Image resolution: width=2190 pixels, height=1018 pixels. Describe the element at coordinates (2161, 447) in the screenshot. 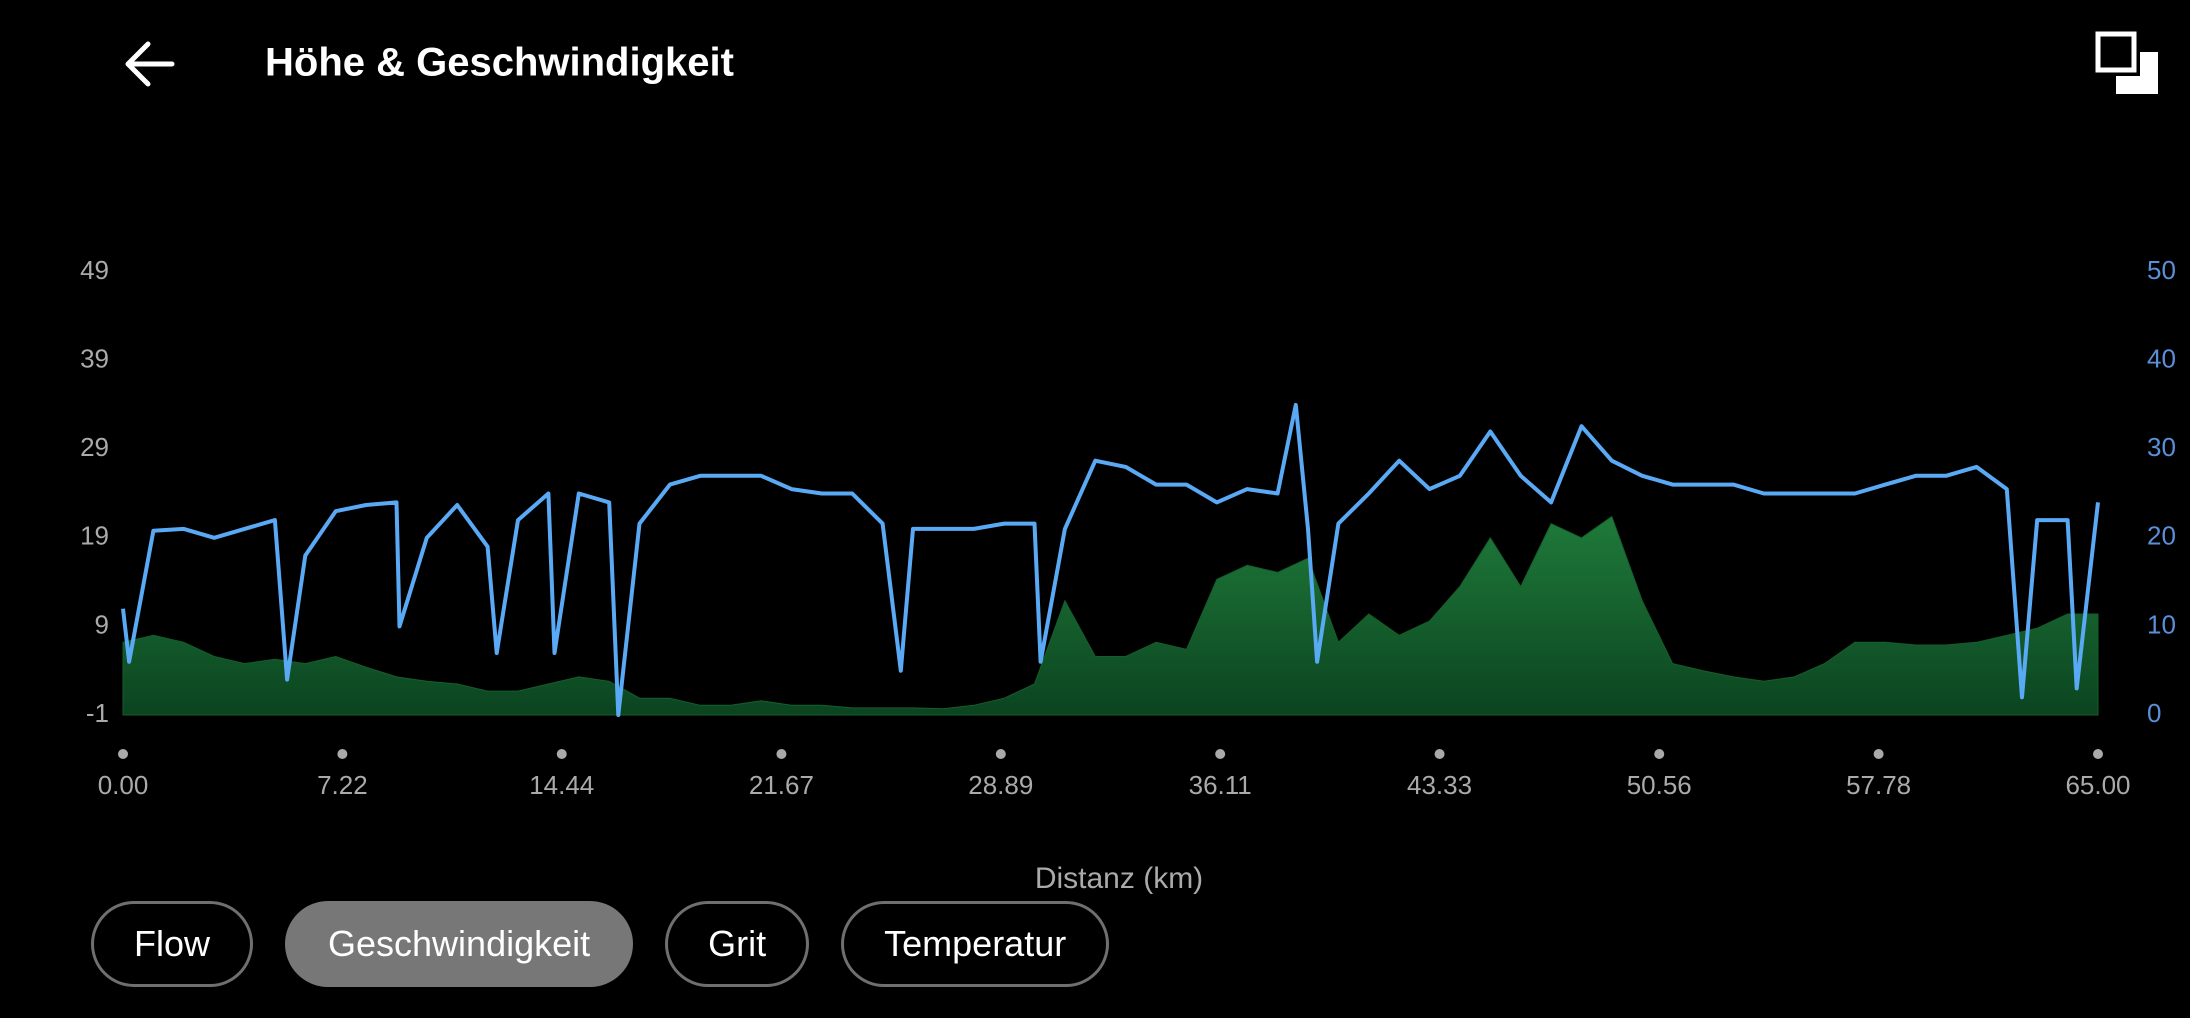

I see `y2-tick-label: 30` at that location.